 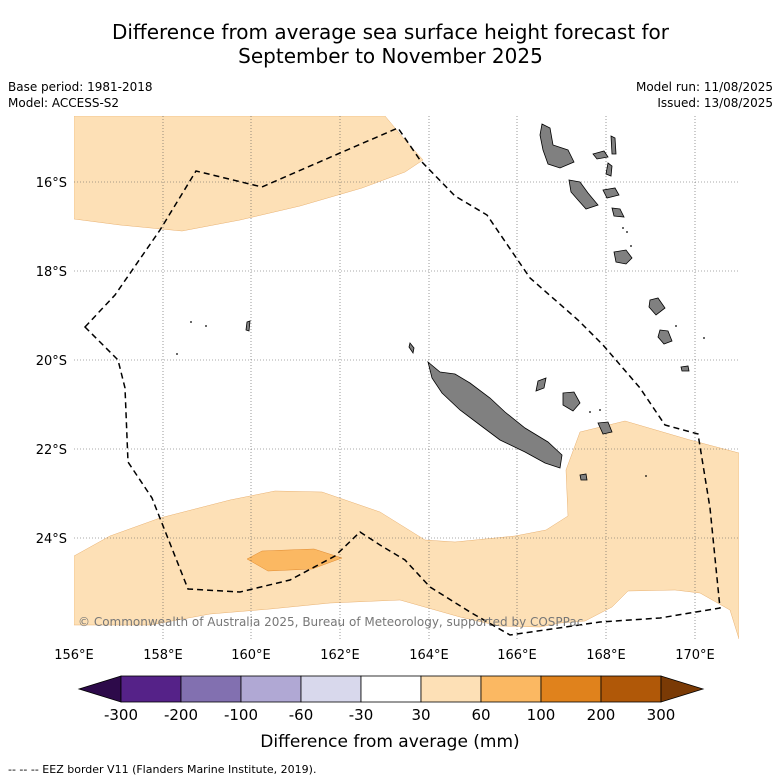 I want to click on lon-label: 168°E, so click(x=606, y=655).